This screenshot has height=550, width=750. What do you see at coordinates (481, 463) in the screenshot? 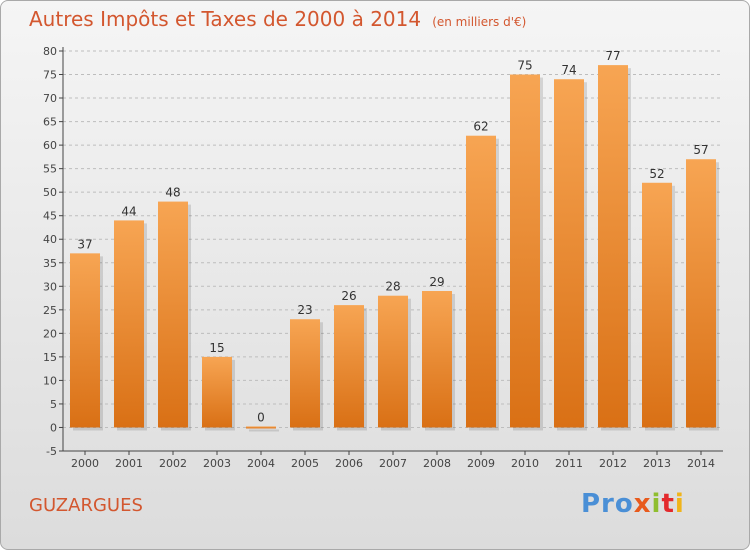
I see `x-tick-label: 2009` at bounding box center [481, 463].